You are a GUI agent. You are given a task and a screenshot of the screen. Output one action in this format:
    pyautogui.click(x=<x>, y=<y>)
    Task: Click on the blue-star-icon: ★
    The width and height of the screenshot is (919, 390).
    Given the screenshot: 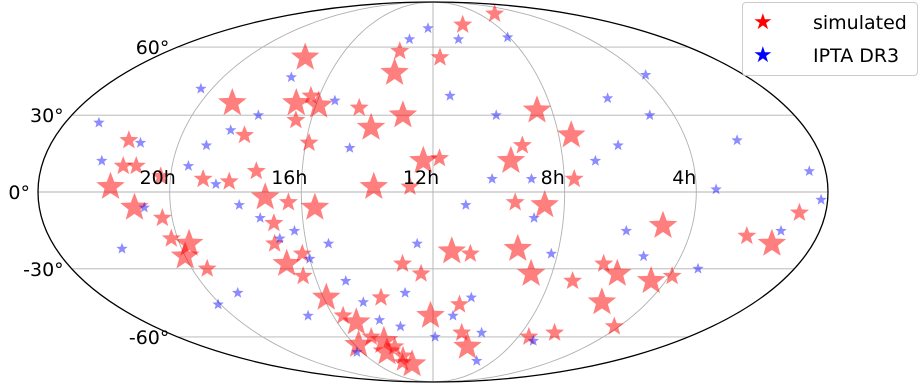 What is the action you would take?
    pyautogui.click(x=763, y=55)
    